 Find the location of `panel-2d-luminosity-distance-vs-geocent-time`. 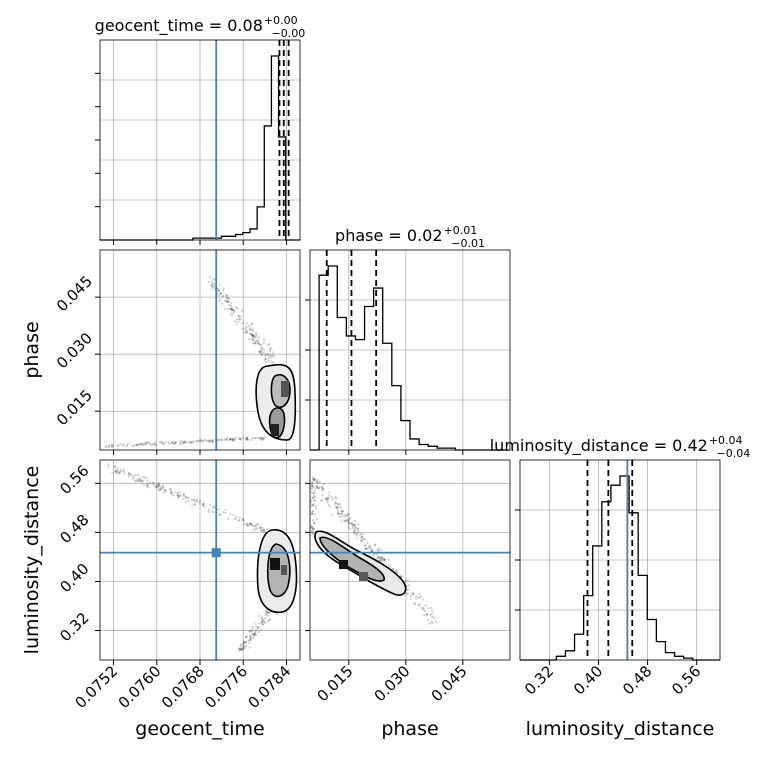

panel-2d-luminosity-distance-vs-geocent-time is located at coordinates (200, 560).